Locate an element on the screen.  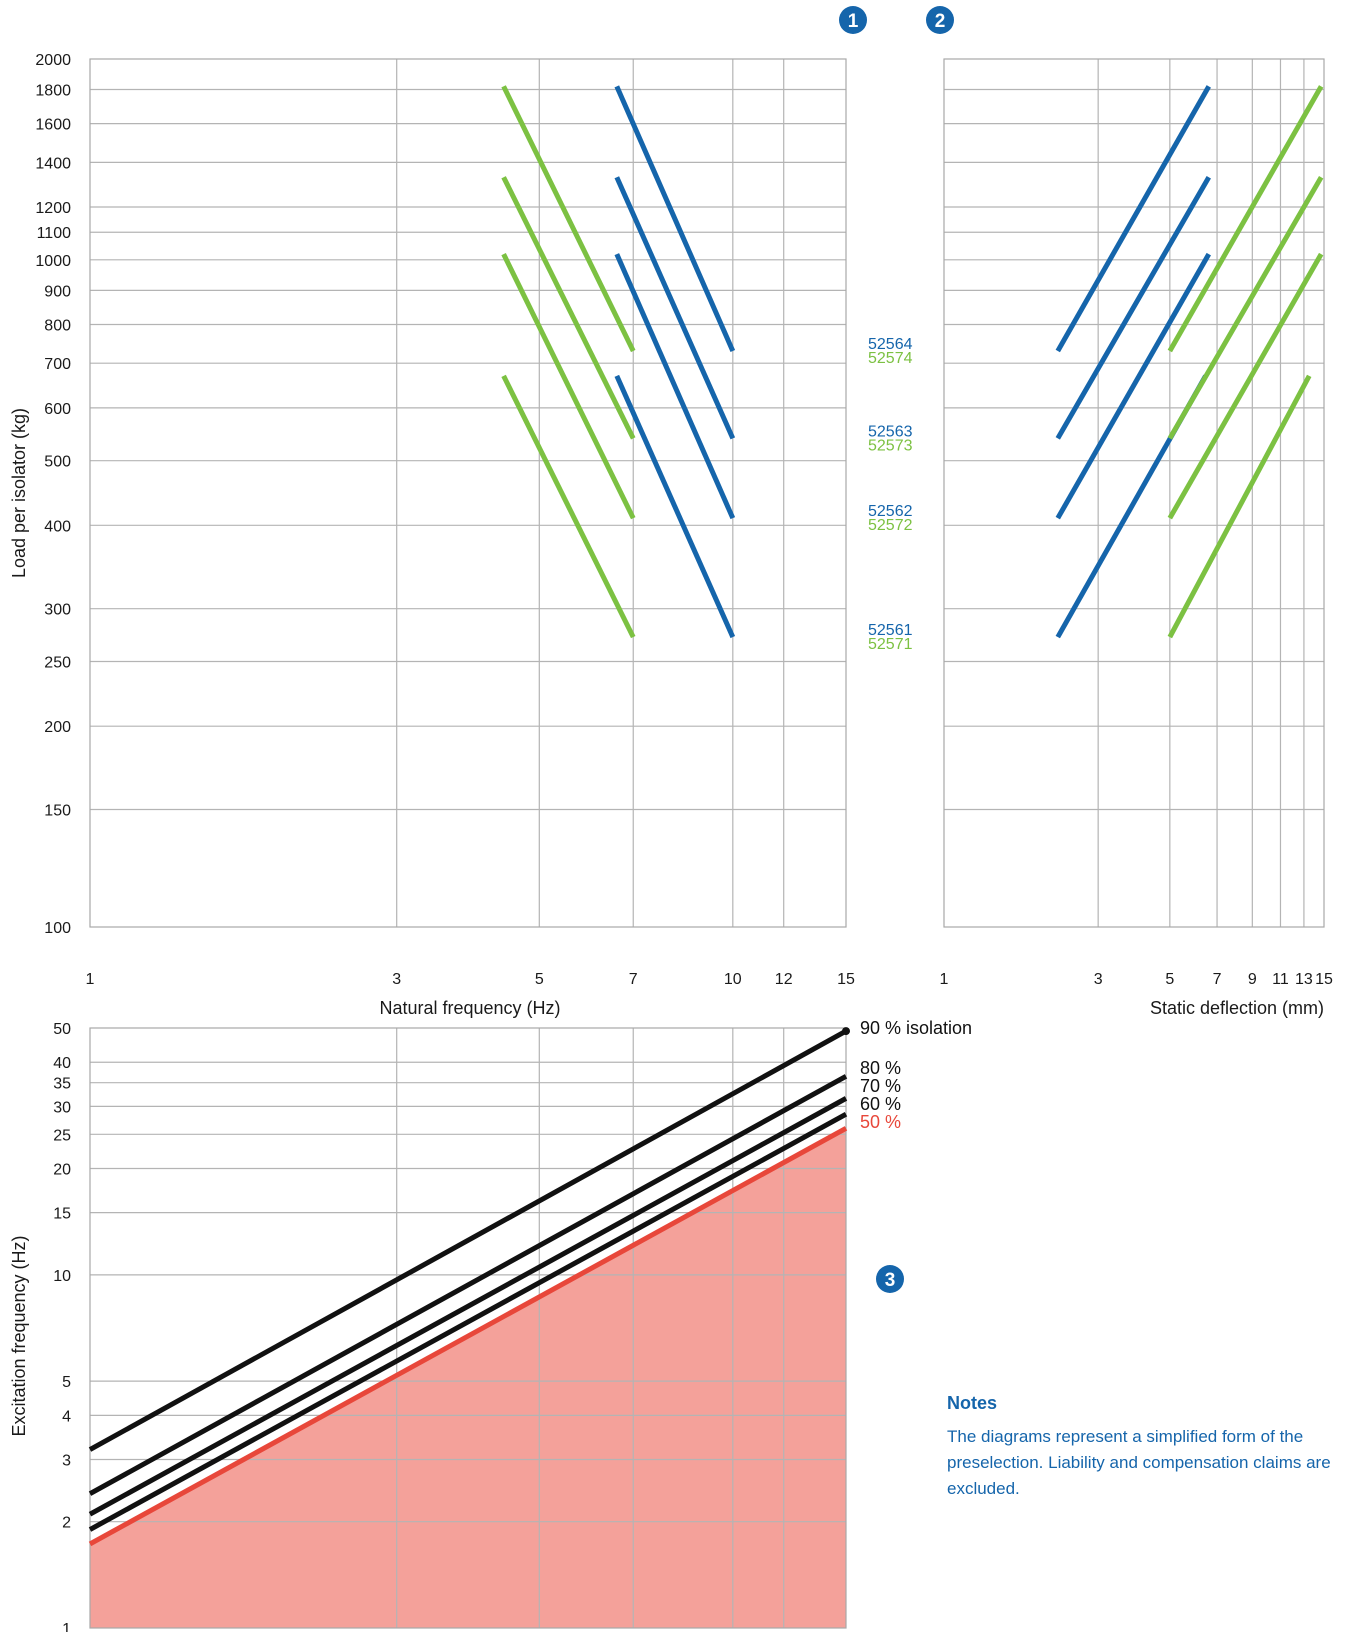
x-tick-label: 9 is located at coordinates (1252, 979).